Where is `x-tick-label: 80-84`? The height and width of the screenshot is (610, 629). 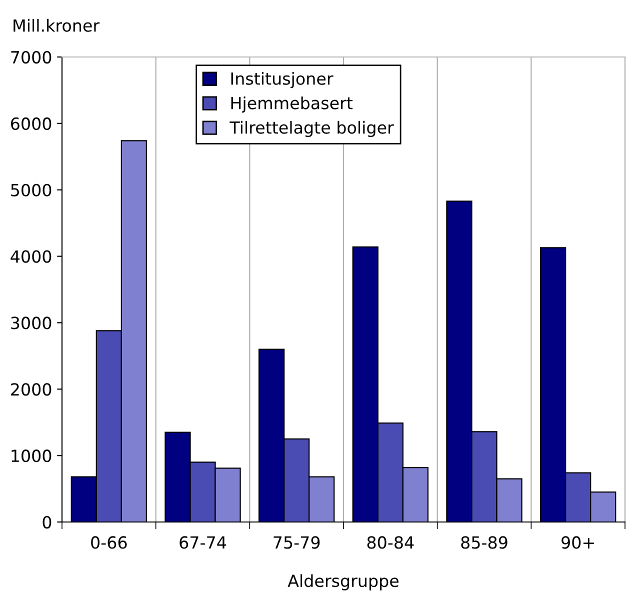
x-tick-label: 80-84 is located at coordinates (390, 542).